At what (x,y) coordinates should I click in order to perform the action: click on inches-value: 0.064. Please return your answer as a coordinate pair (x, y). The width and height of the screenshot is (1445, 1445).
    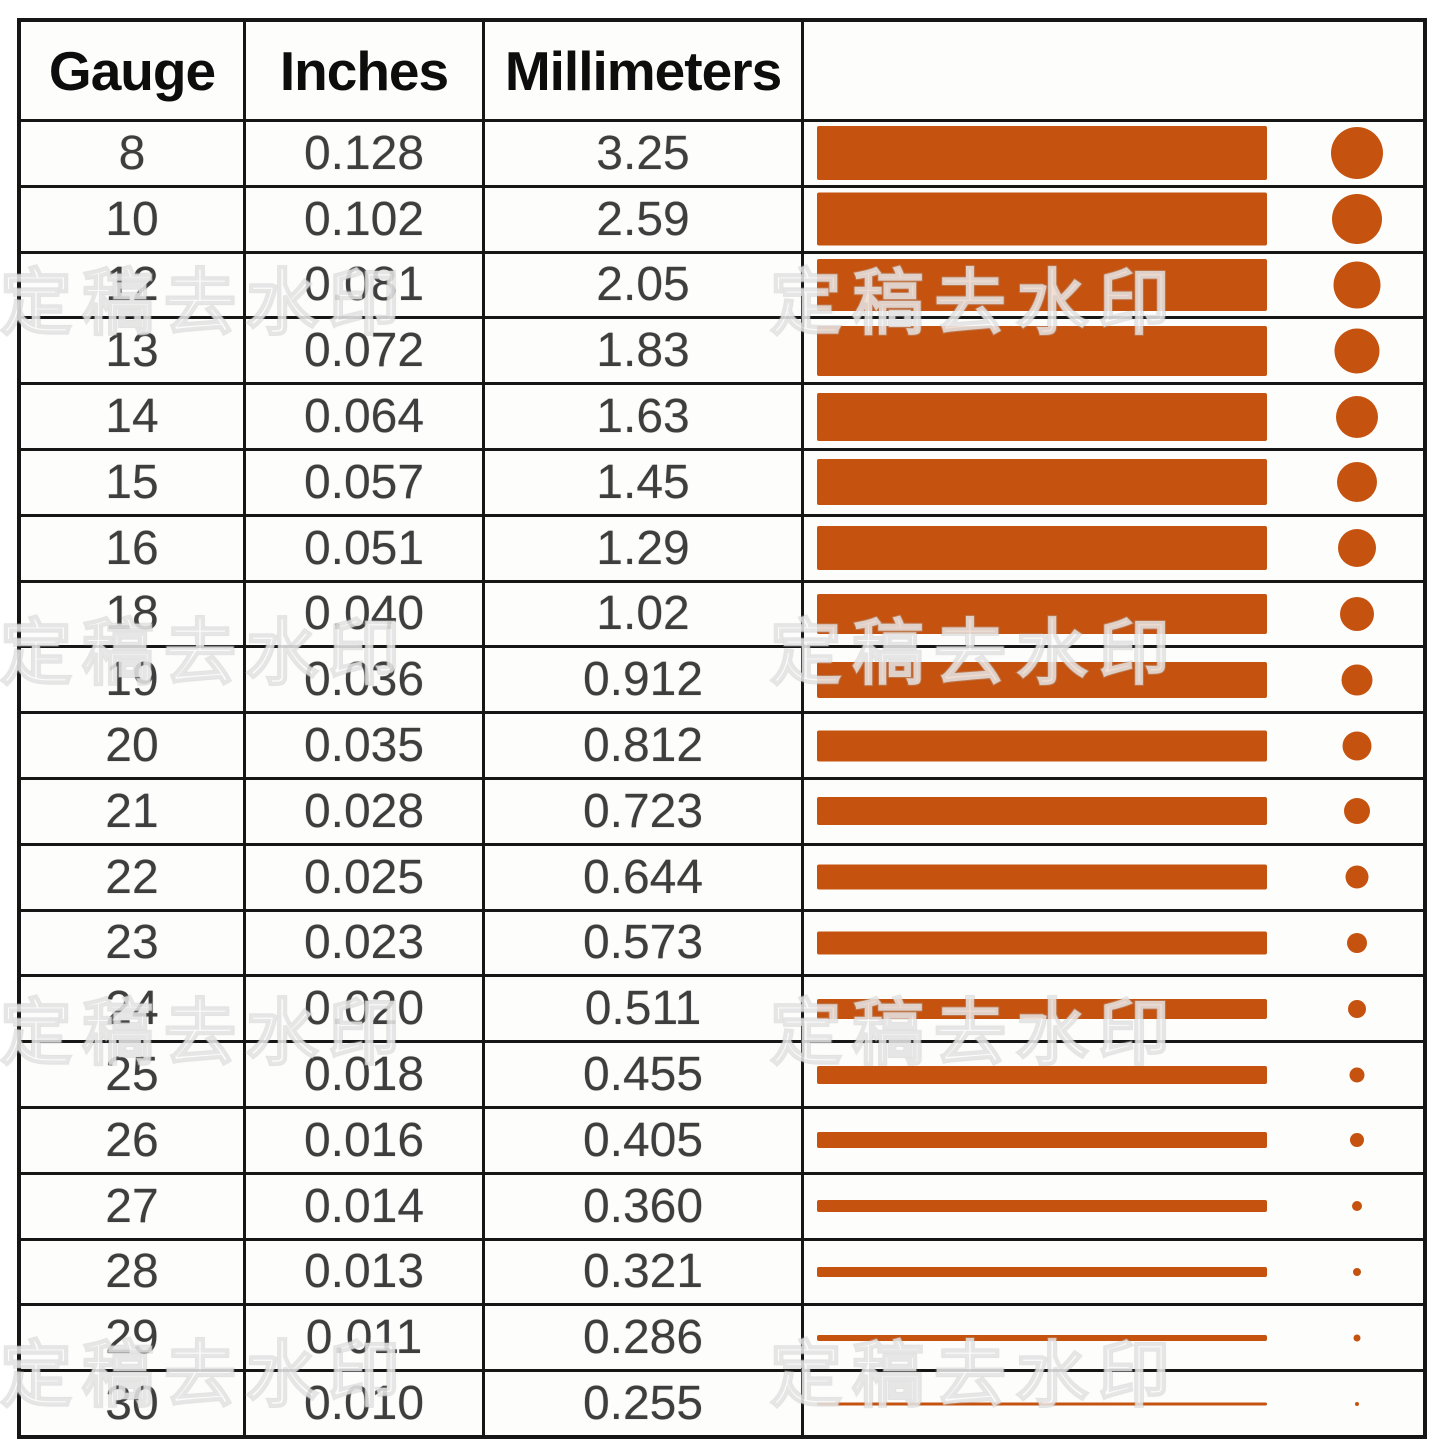
    Looking at the image, I should click on (365, 416).